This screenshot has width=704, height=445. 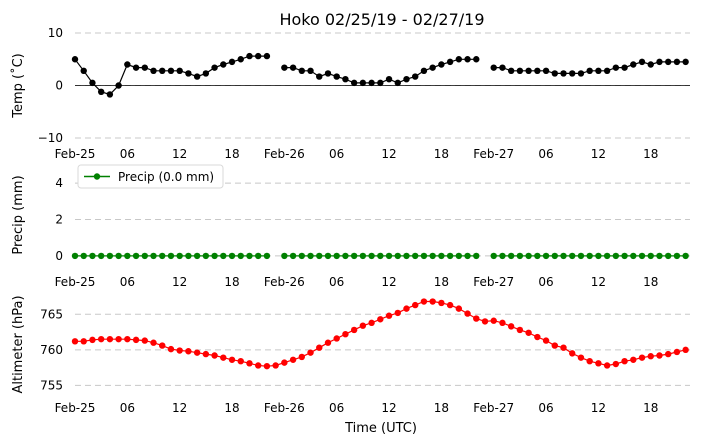 I want to click on precipitation-legend: Precip (0.0 mm), so click(x=150, y=176).